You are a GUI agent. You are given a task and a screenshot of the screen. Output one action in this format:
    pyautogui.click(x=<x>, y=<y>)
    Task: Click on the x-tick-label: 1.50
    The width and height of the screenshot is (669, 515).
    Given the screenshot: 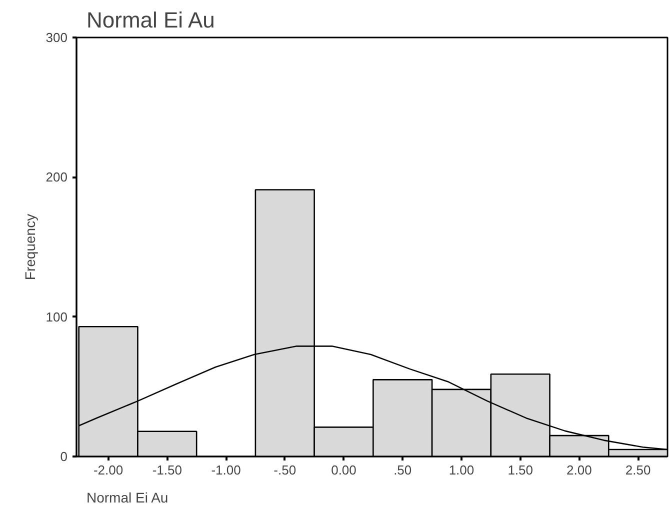 What is the action you would take?
    pyautogui.click(x=520, y=470)
    